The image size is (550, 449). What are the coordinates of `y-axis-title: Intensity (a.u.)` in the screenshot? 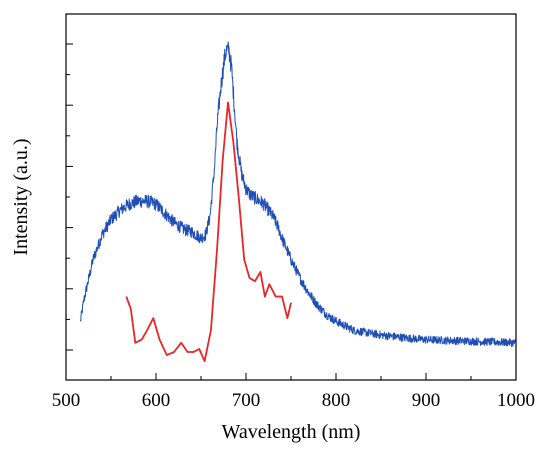 It's located at (21, 196).